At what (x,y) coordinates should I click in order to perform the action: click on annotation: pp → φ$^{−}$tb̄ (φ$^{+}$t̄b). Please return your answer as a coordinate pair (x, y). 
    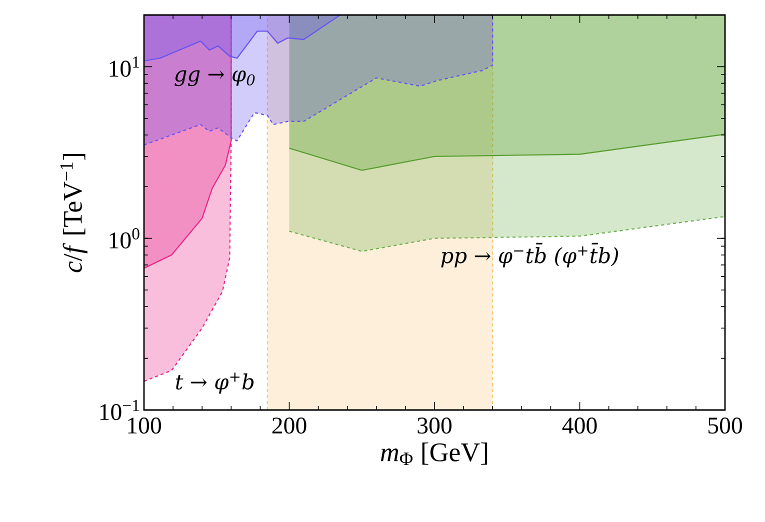
    Looking at the image, I should click on (529, 255).